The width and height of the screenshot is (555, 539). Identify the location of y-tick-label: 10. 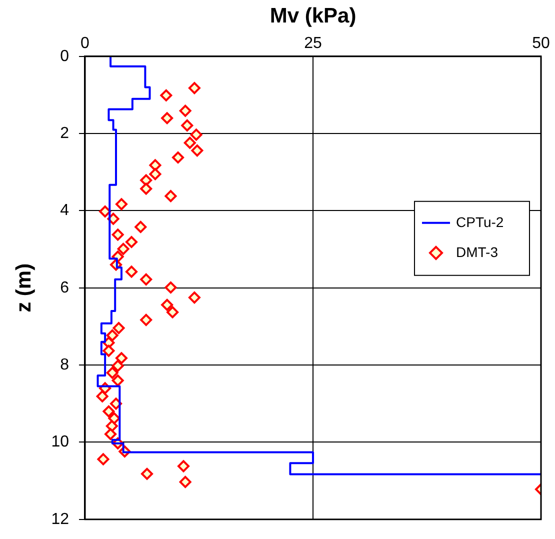
(60, 442).